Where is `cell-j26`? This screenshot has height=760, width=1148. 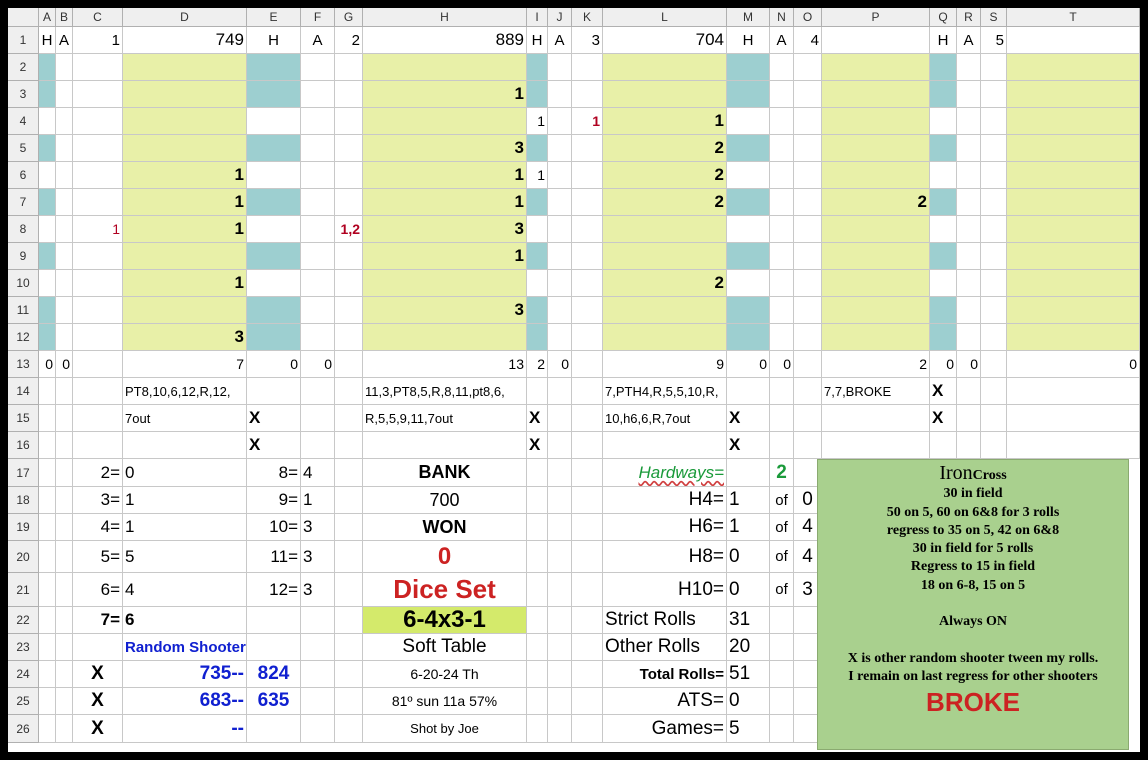
cell-j26 is located at coordinates (560, 729).